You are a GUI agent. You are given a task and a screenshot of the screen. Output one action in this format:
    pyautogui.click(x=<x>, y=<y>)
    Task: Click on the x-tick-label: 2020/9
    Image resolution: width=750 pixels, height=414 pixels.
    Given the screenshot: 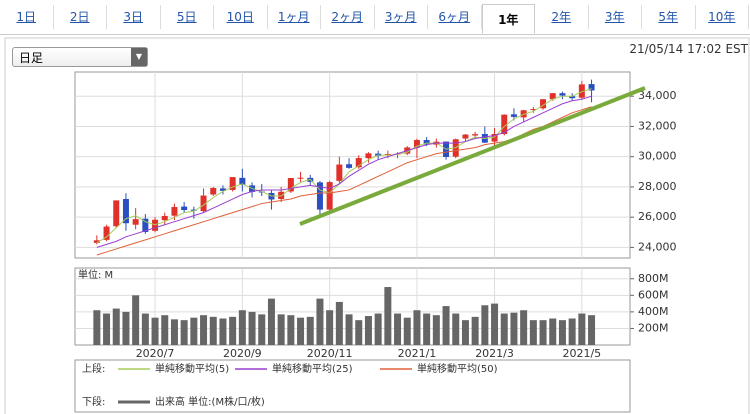 What is the action you would take?
    pyautogui.click(x=242, y=353)
    